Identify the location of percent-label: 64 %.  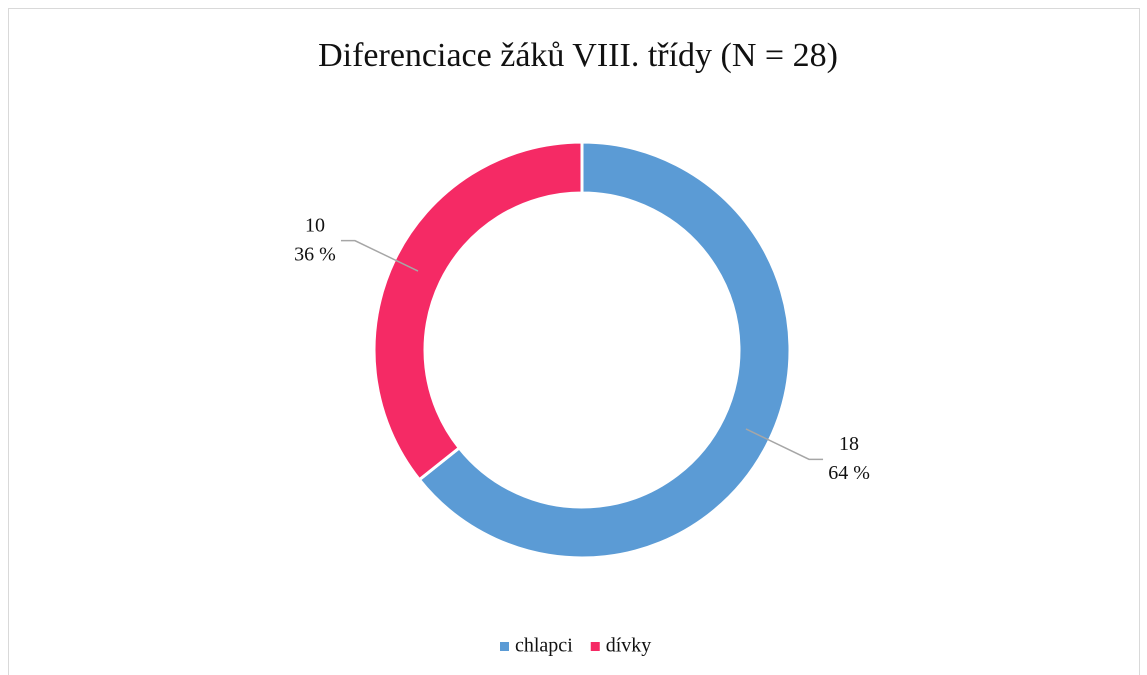
(849, 473).